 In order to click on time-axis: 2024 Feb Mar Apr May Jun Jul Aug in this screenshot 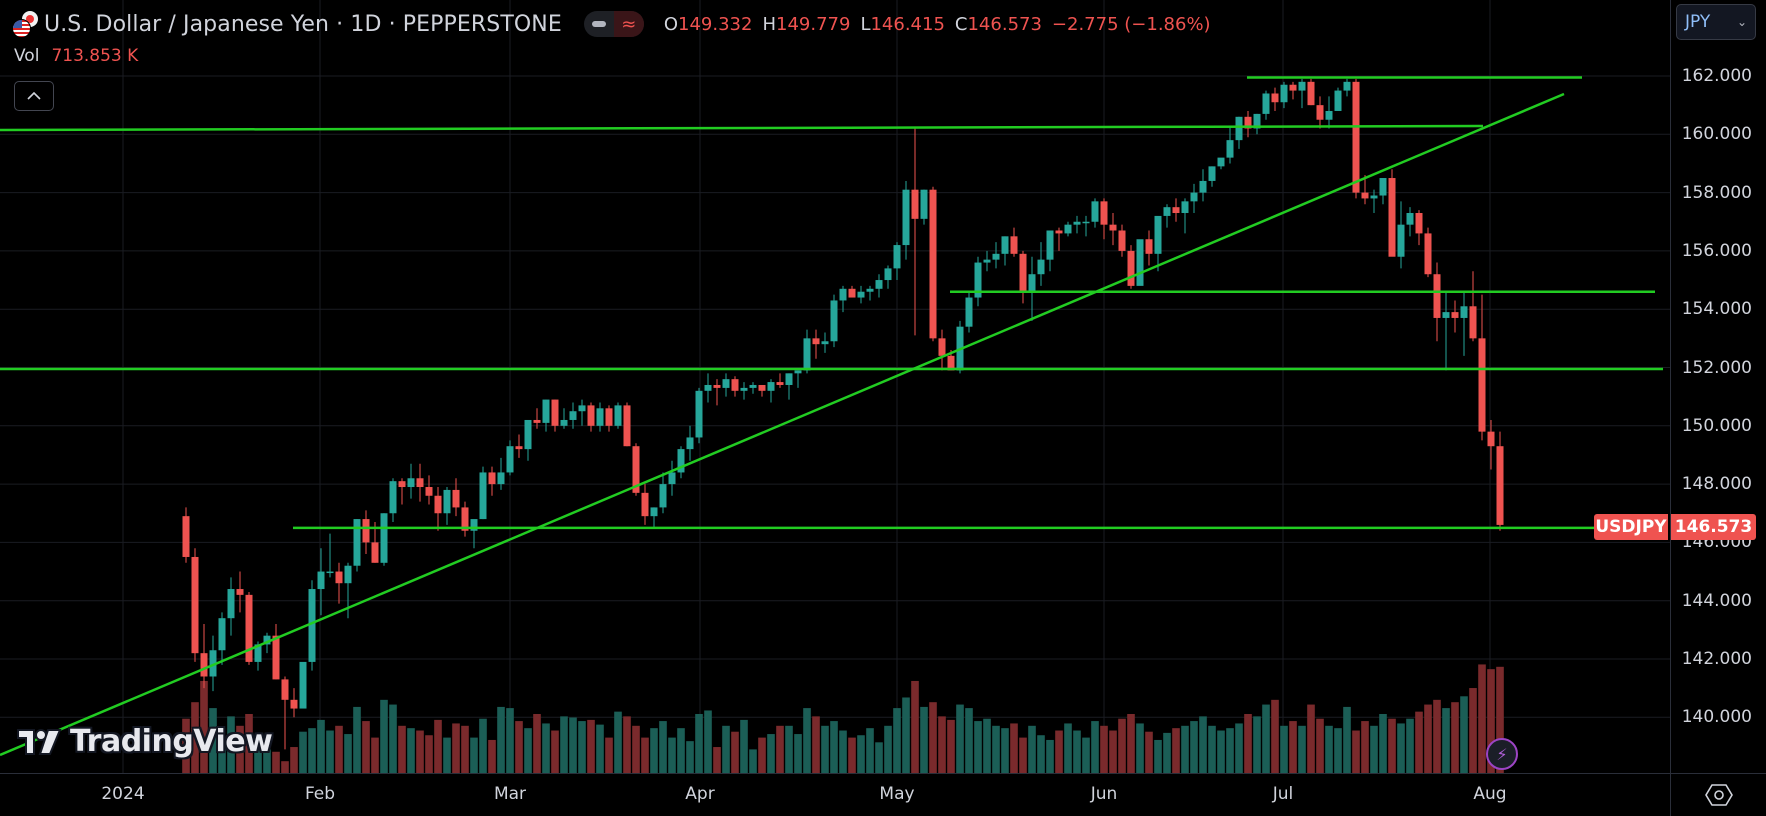, I will do `click(835, 794)`.